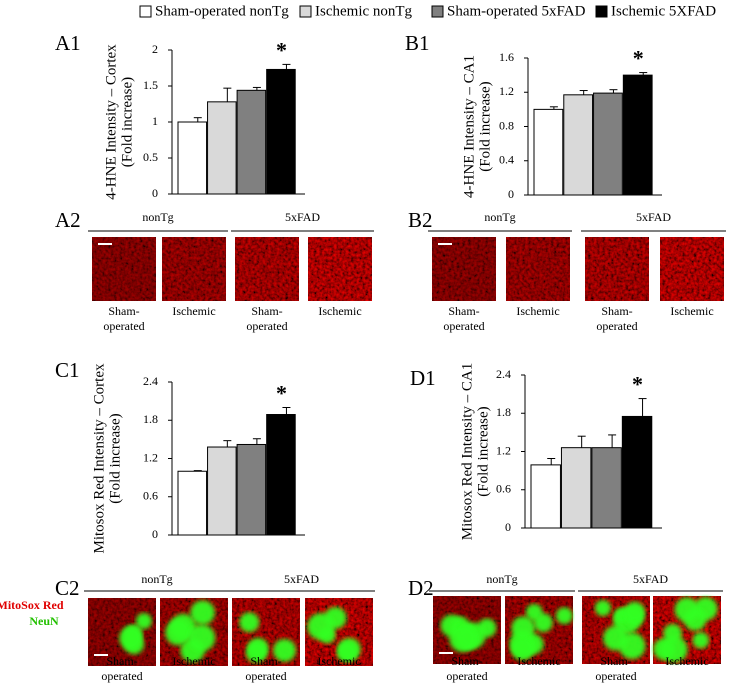 The height and width of the screenshot is (683, 732). I want to click on stain-label: MitoSox Red, so click(32, 605).